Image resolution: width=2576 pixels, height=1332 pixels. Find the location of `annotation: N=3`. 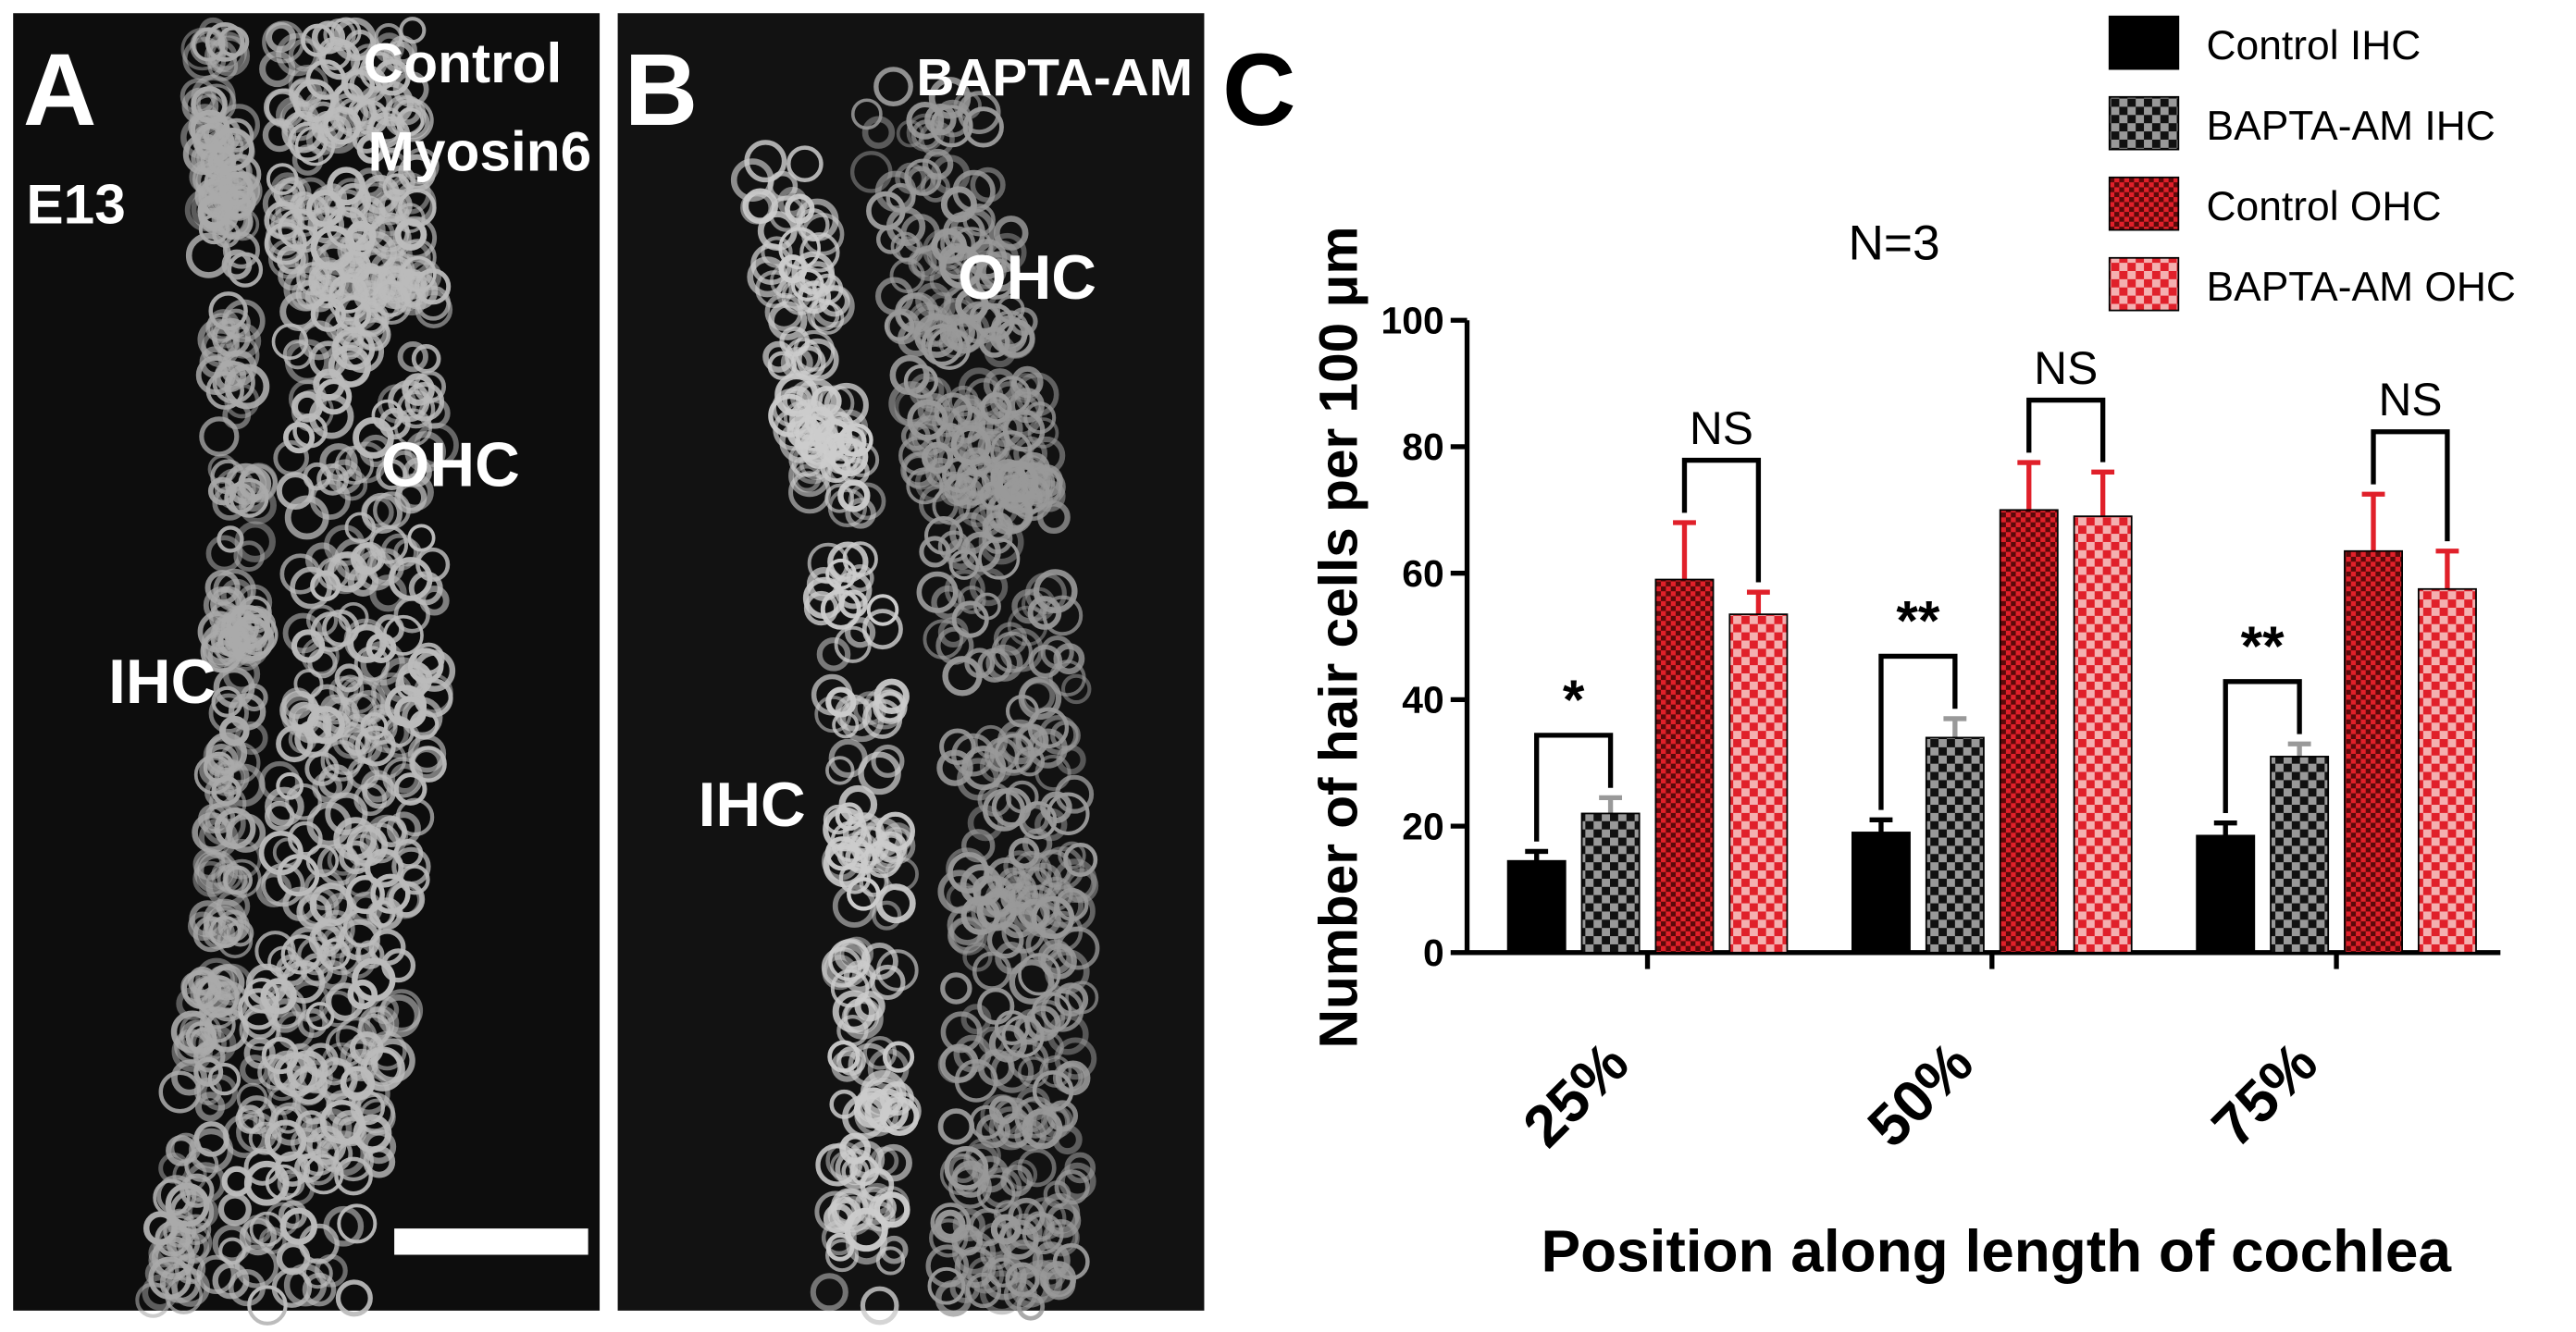

annotation: N=3 is located at coordinates (1894, 244).